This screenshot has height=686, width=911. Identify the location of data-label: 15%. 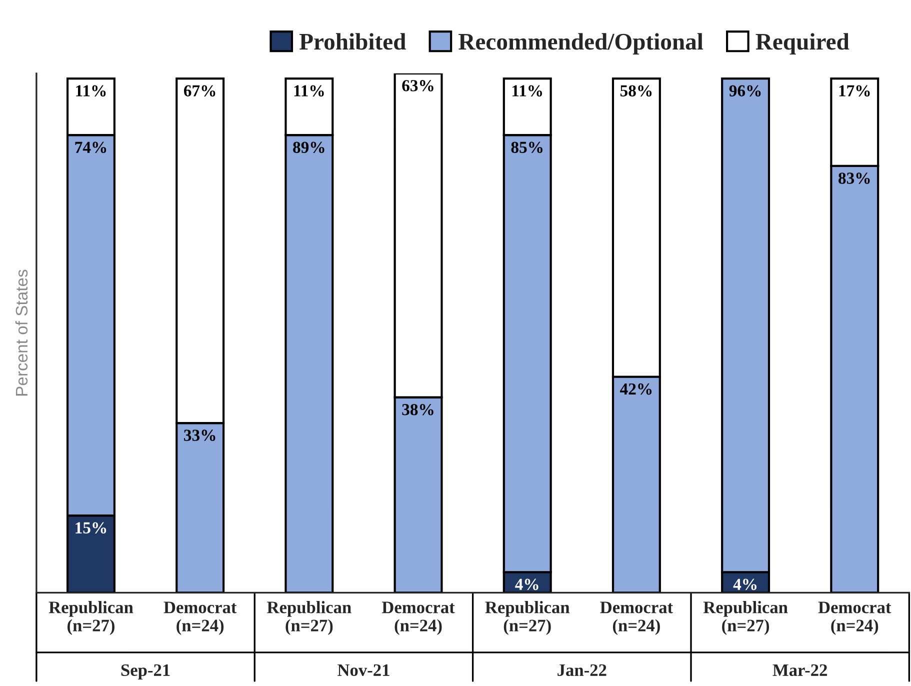
(91, 528).